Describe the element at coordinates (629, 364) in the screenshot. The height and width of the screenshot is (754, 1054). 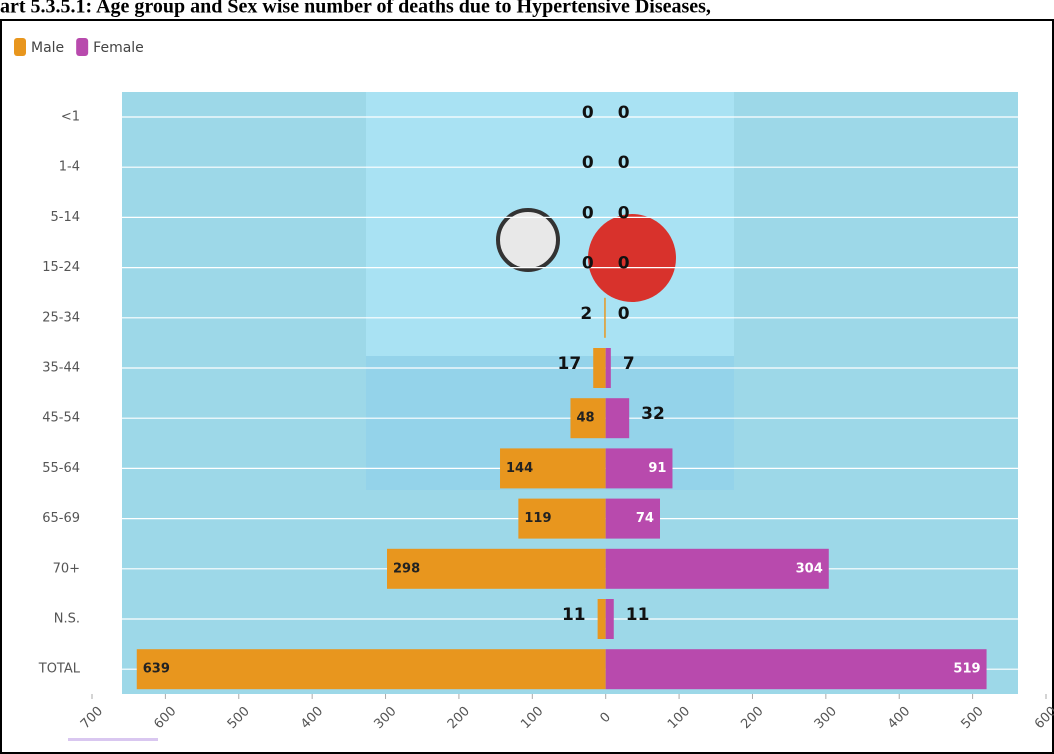
I see `value-label: 7` at that location.